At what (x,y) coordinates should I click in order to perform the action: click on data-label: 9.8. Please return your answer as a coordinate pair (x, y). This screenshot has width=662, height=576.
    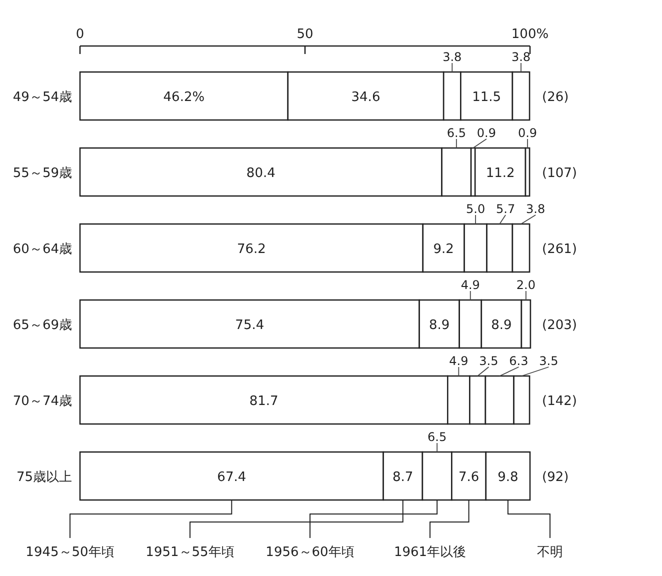
    Looking at the image, I should click on (508, 477).